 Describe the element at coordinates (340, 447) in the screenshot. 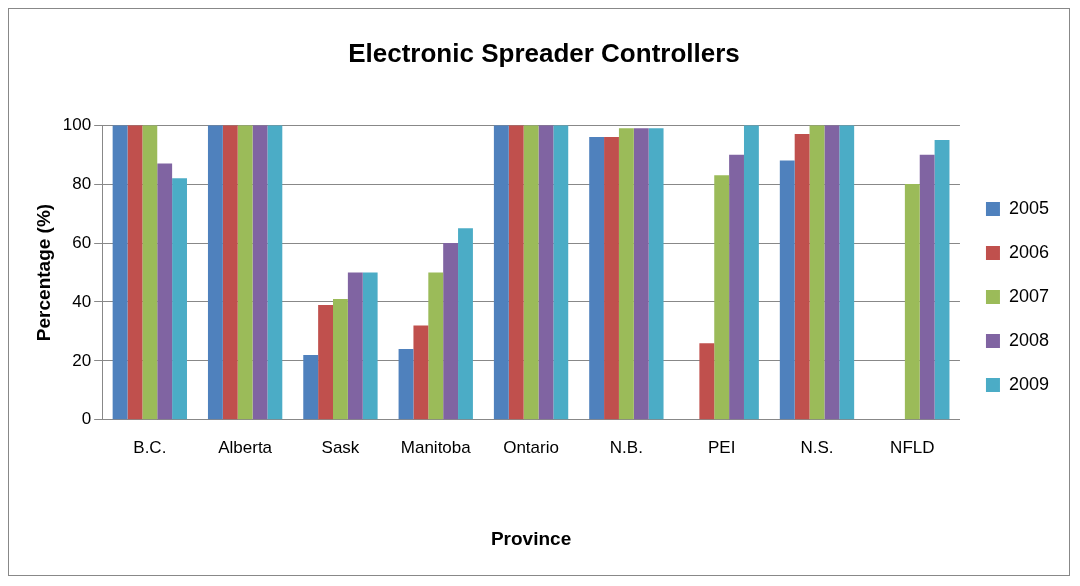

I see `x-tick-label: Sask` at that location.